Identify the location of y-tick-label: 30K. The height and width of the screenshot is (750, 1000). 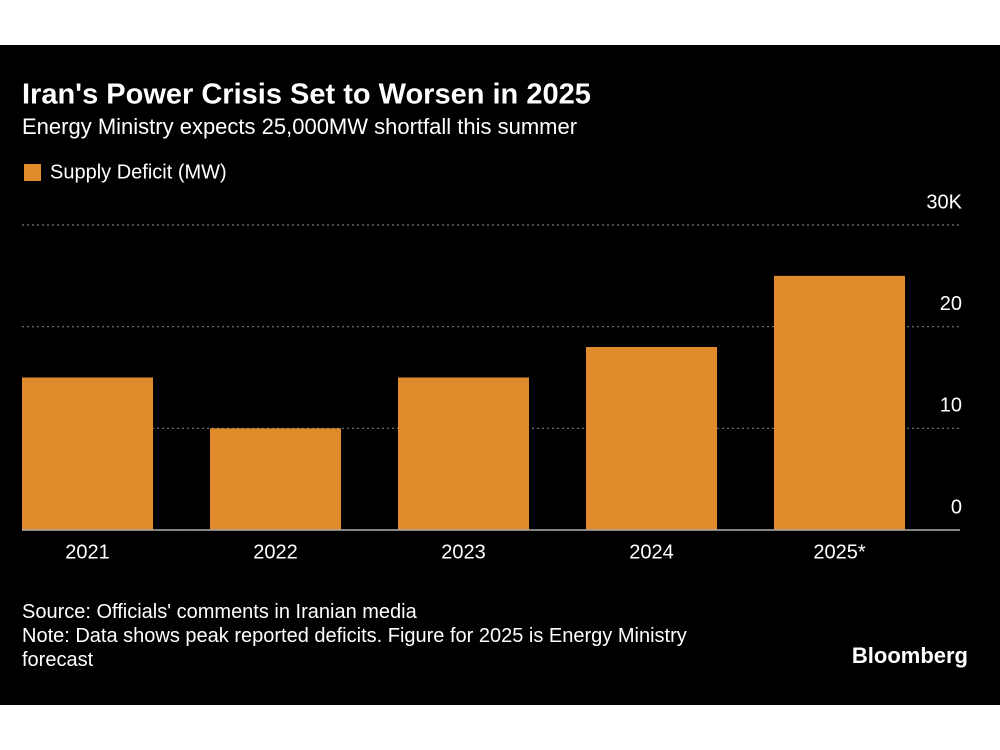
(944, 202).